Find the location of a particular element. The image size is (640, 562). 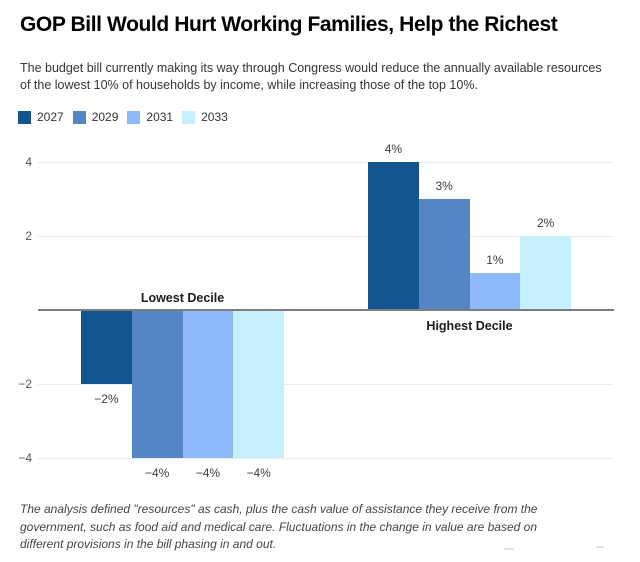

legend-item-2027: 2027 is located at coordinates (41, 117).